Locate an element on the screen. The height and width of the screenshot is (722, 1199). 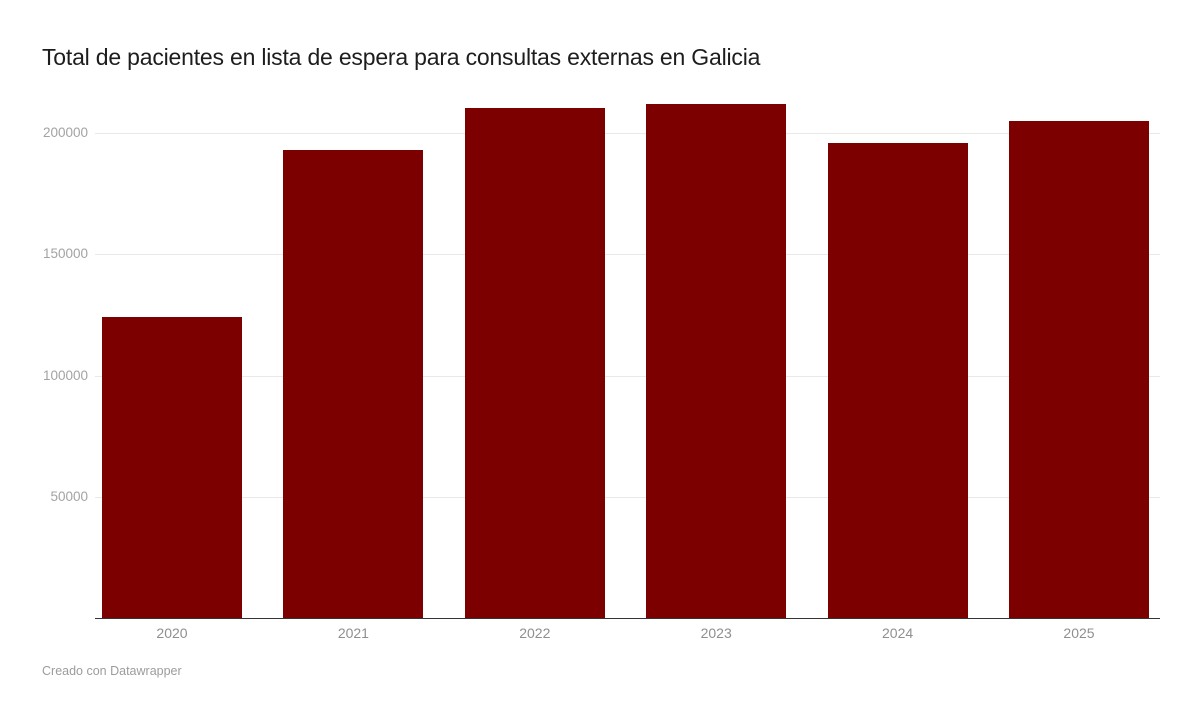
x-tick-label-2021: 2021 is located at coordinates (353, 633).